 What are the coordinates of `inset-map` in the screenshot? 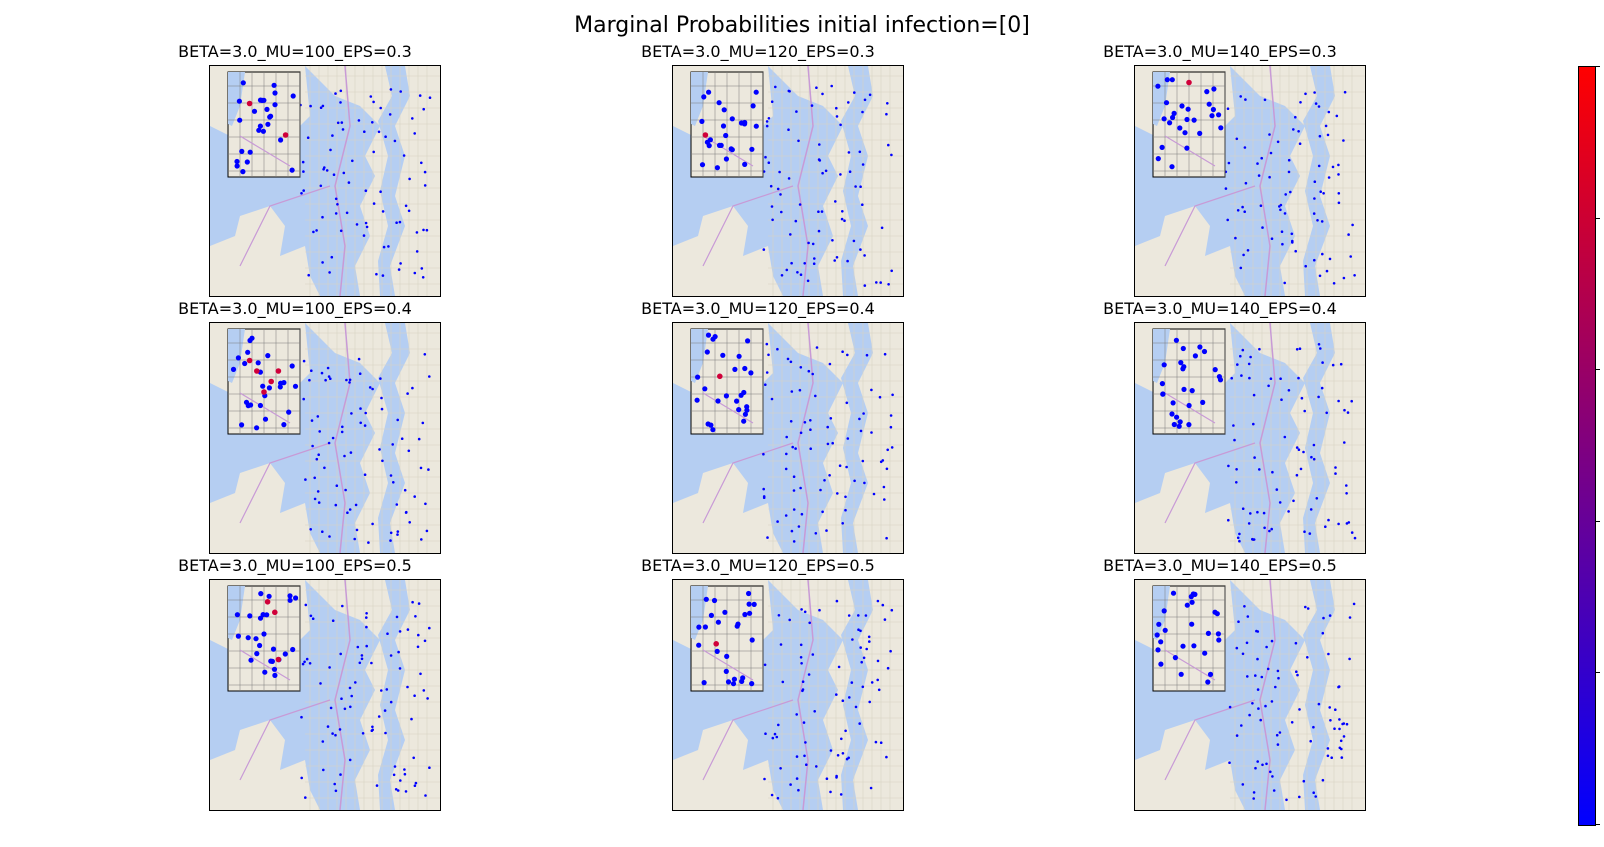 It's located at (727, 381).